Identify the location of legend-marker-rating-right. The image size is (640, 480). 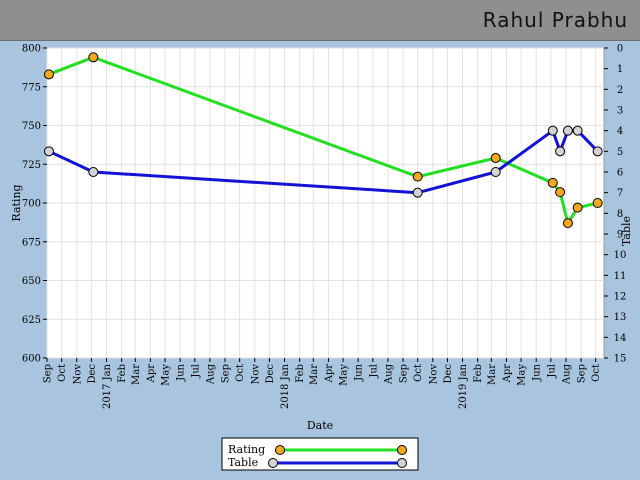
(402, 450).